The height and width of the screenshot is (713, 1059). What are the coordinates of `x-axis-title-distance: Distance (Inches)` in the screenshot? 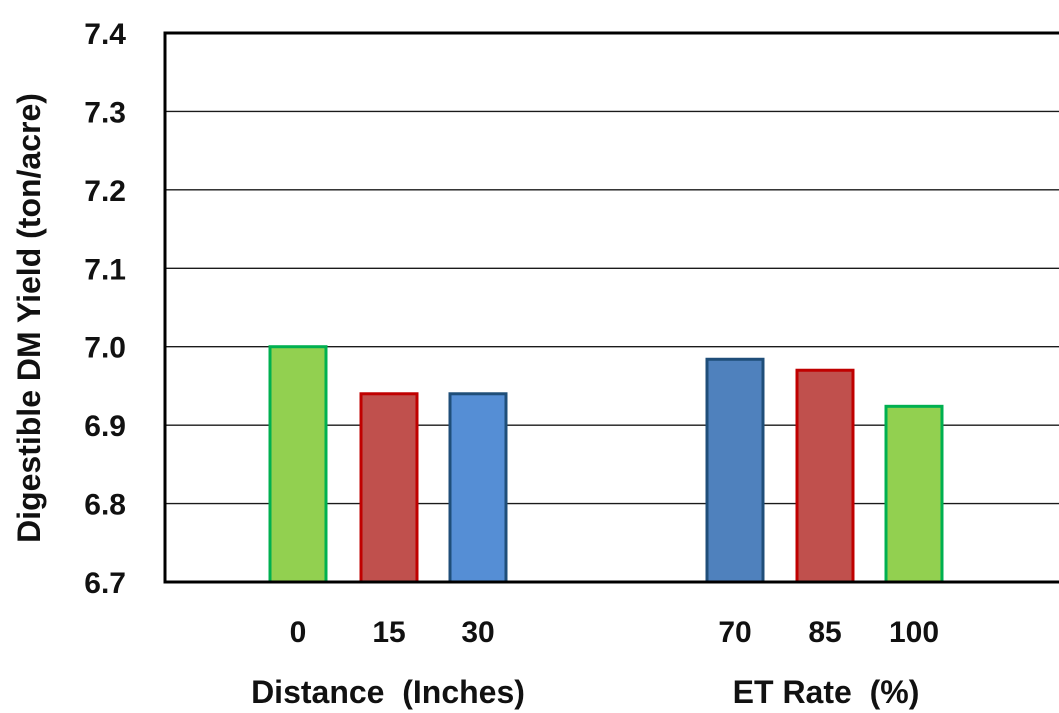 It's located at (388, 692).